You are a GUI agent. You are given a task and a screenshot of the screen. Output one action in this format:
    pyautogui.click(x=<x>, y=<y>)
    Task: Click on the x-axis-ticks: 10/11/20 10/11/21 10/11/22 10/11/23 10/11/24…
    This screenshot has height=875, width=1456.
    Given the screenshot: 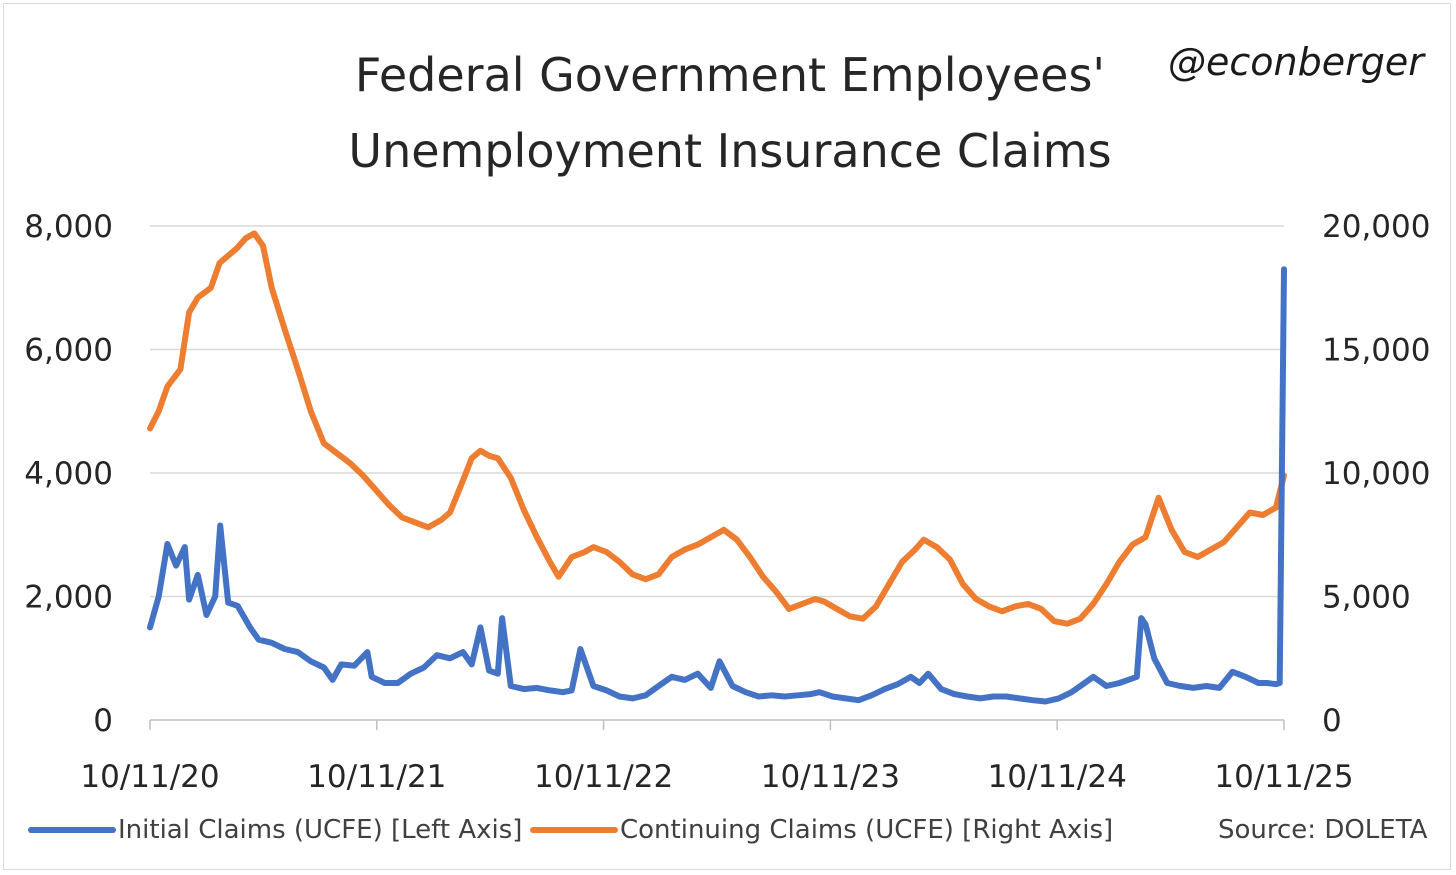 What is the action you would take?
    pyautogui.click(x=717, y=757)
    